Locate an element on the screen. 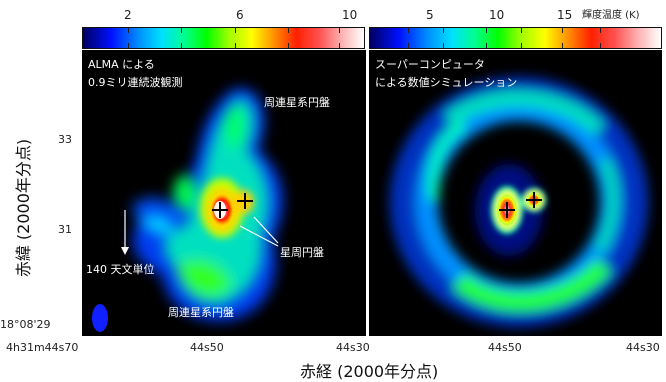 Image resolution: width=666 pixels, height=382 pixels. colorbar-left-tick-6: 6 is located at coordinates (240, 15).